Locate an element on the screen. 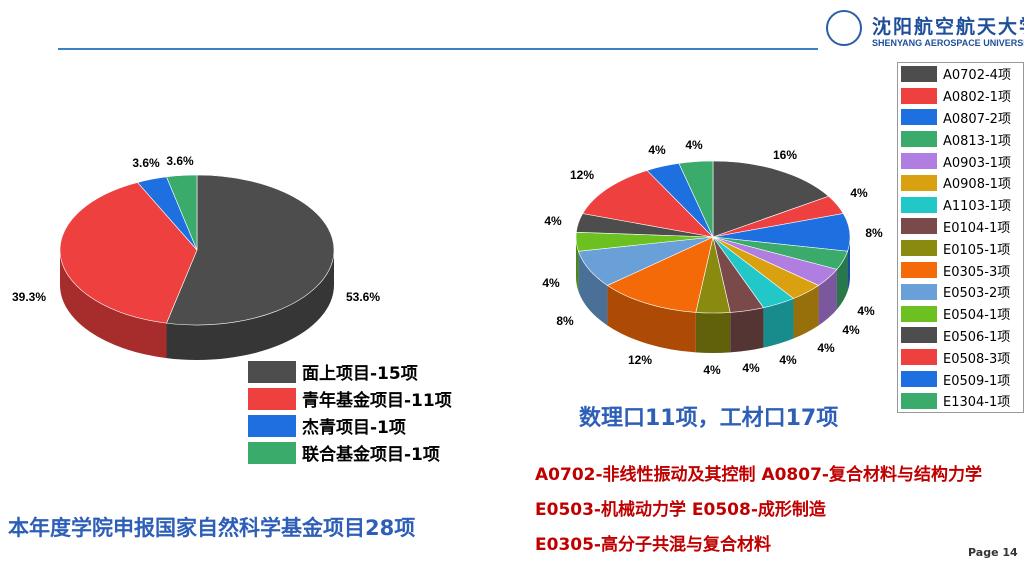 The image size is (1024, 565). legend-item: A0802-1项 is located at coordinates (960, 96).